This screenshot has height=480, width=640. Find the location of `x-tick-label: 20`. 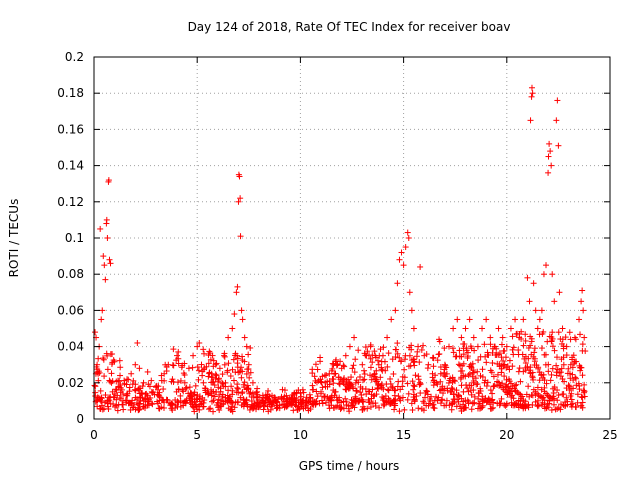

x-tick-label: 20 is located at coordinates (506, 435).